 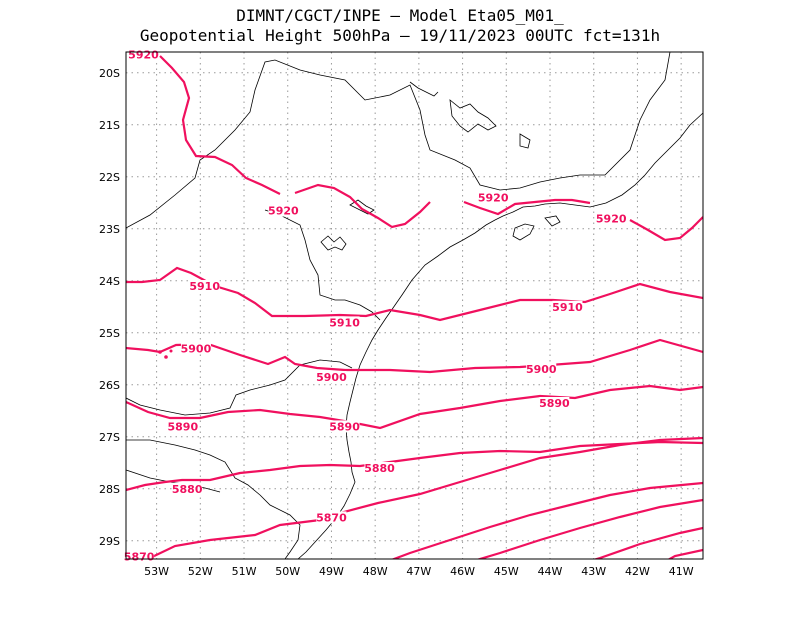 I want to click on map-title: DIMNT/CGCT/INPE – Model Eta05_M01_, so click(x=400, y=15).